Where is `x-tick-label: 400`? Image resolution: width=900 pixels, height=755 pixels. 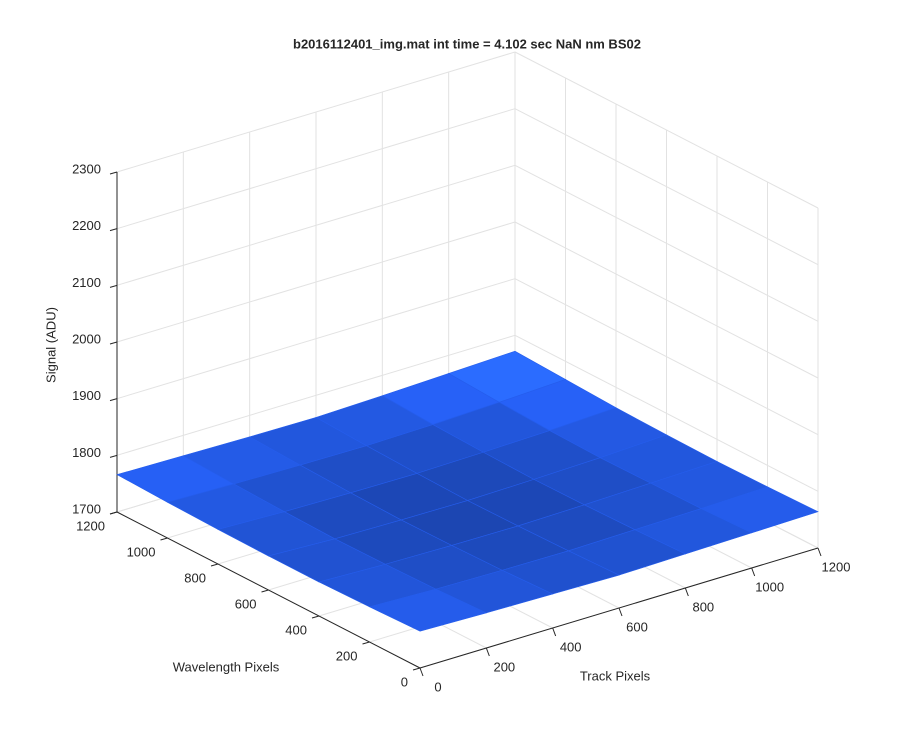 x-tick-label: 400 is located at coordinates (571, 646).